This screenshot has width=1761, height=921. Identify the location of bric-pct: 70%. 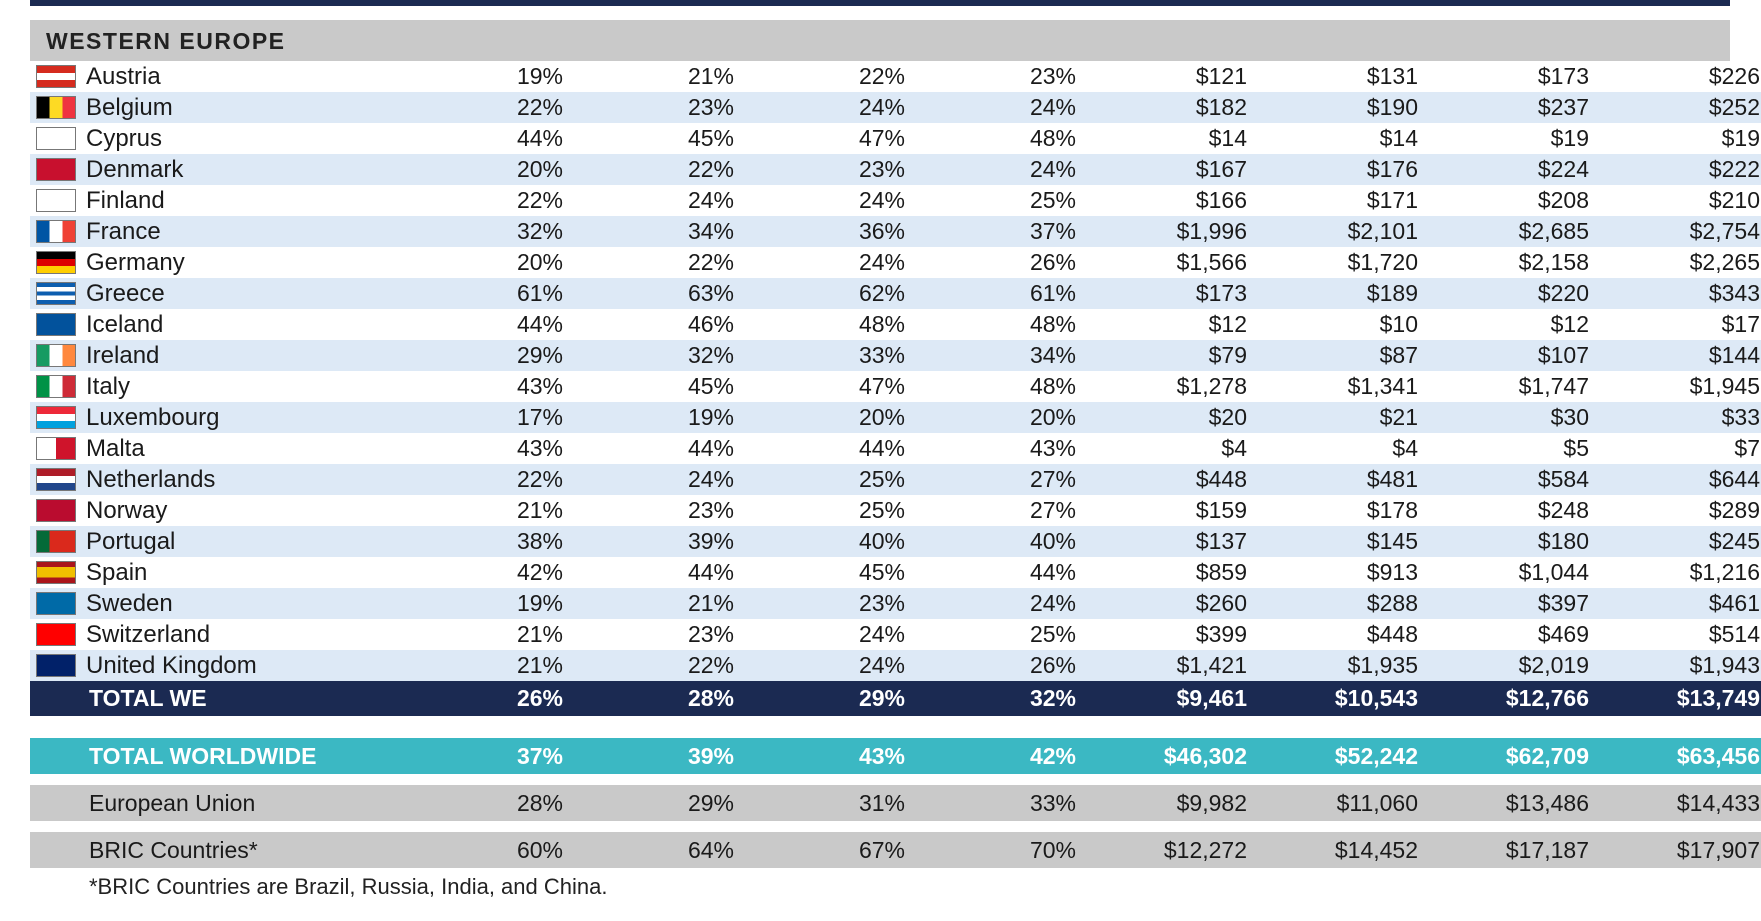
(1023, 850).